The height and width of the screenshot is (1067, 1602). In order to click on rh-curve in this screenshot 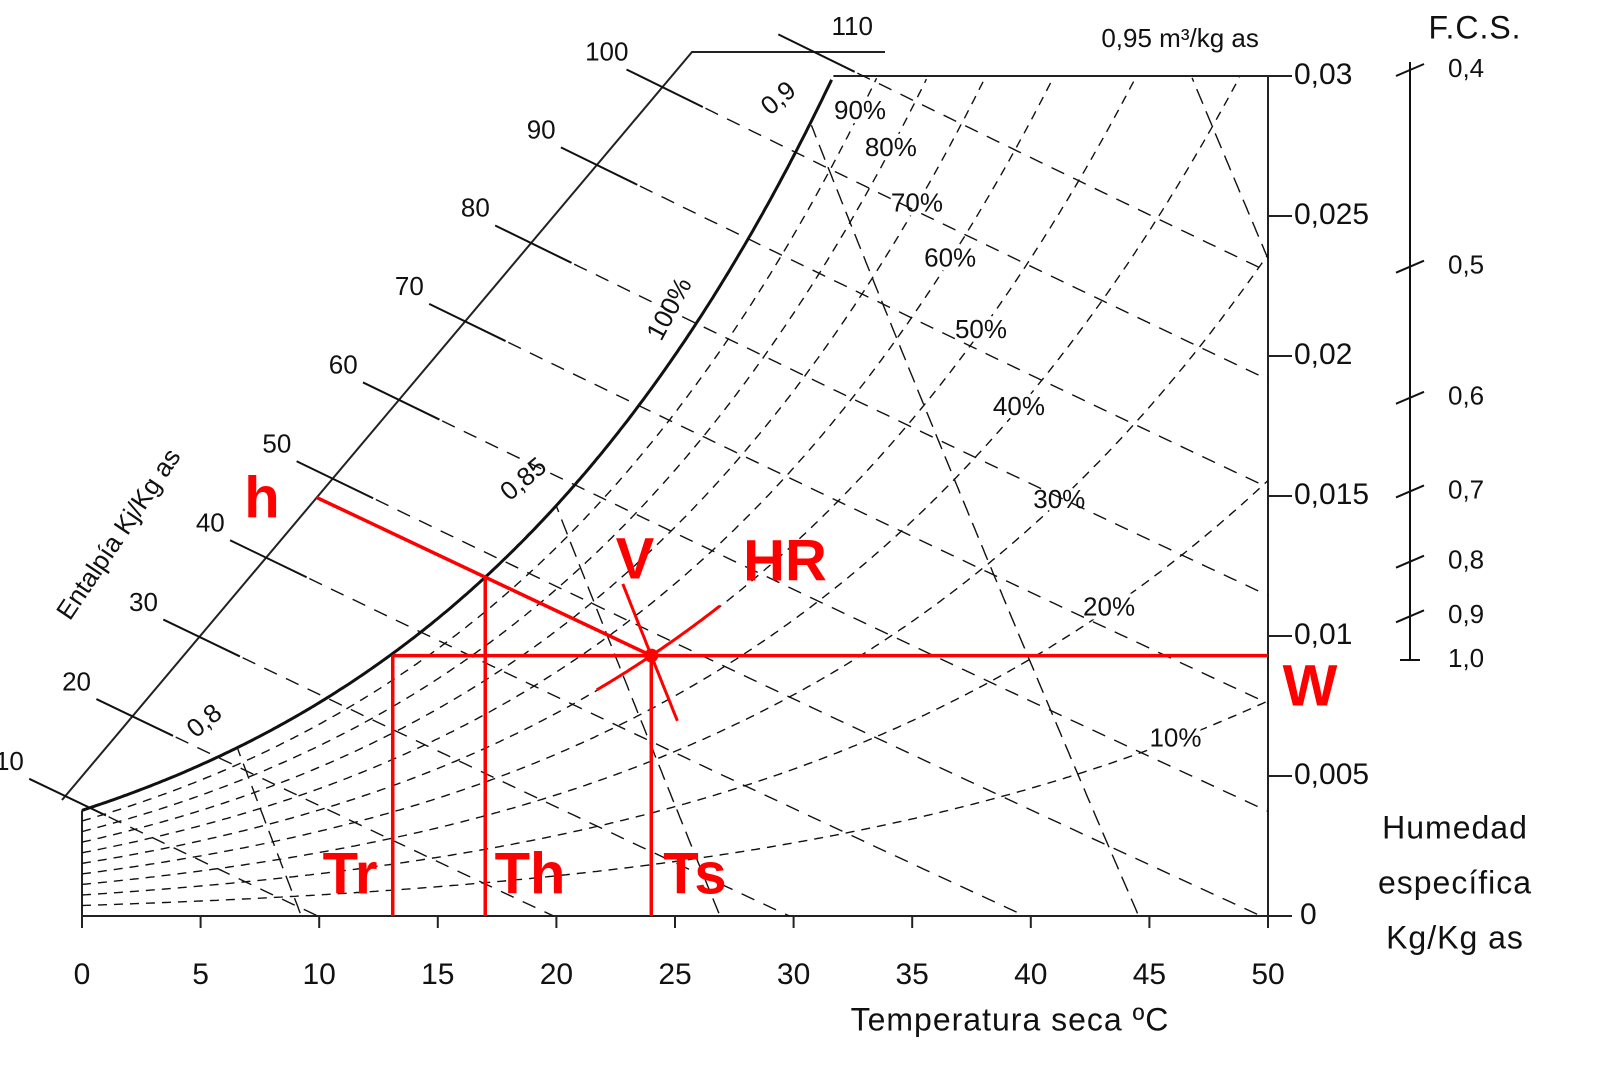, I will do `click(675, 803)`.